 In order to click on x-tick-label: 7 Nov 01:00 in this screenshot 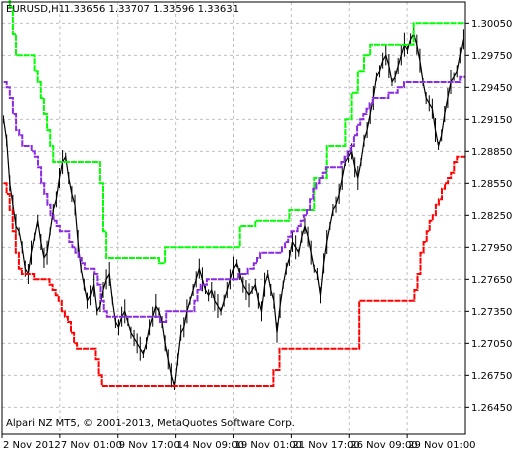, I will do `click(91, 445)`.